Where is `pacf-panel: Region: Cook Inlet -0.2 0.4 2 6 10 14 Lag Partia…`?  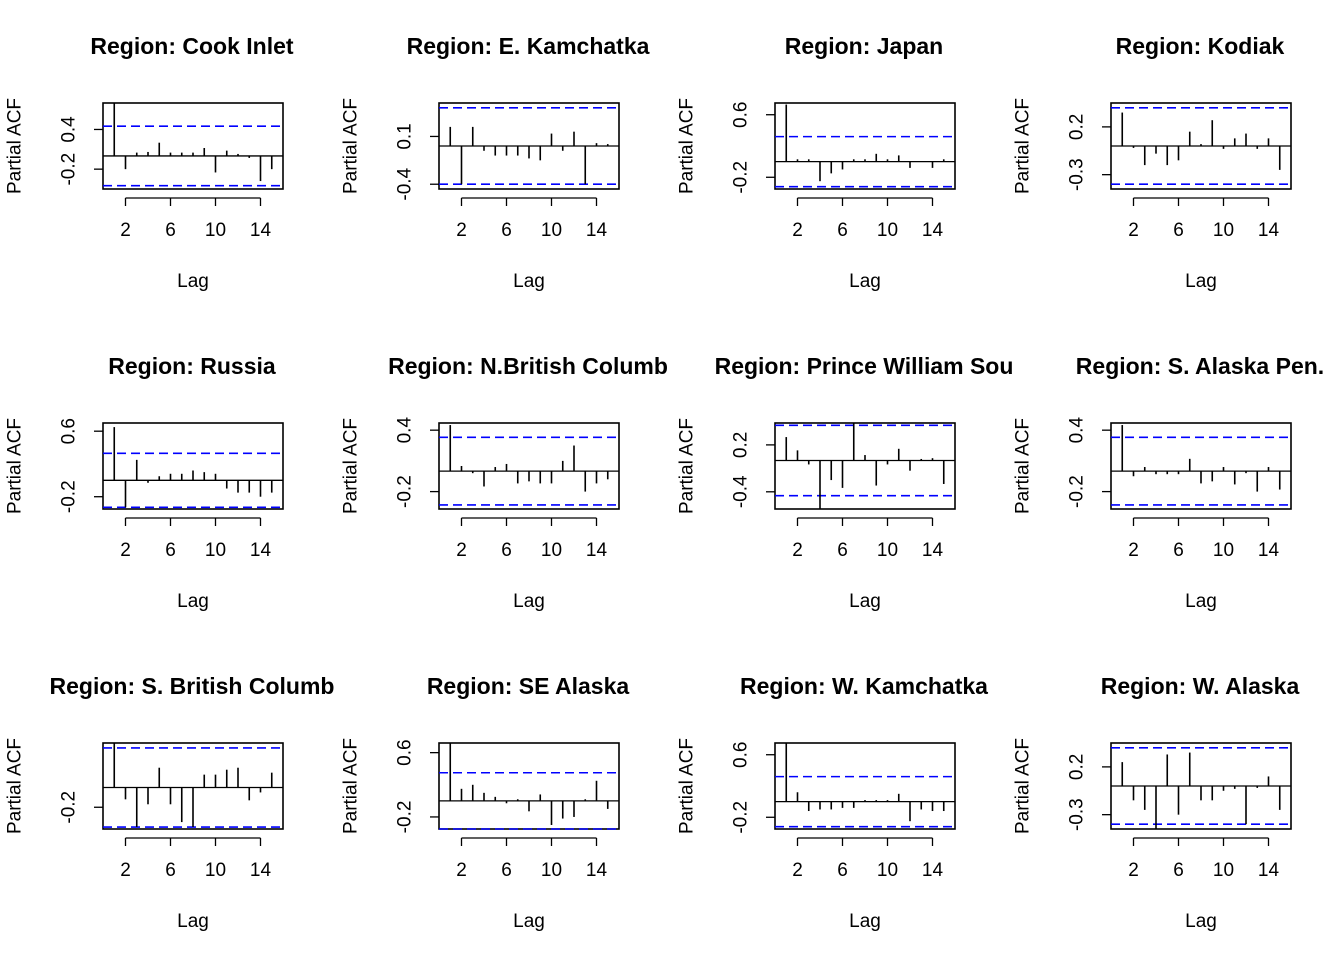 pacf-panel: Region: Cook Inlet -0.2 0.4 2 6 10 14 Lag Partia… is located at coordinates (149, 162).